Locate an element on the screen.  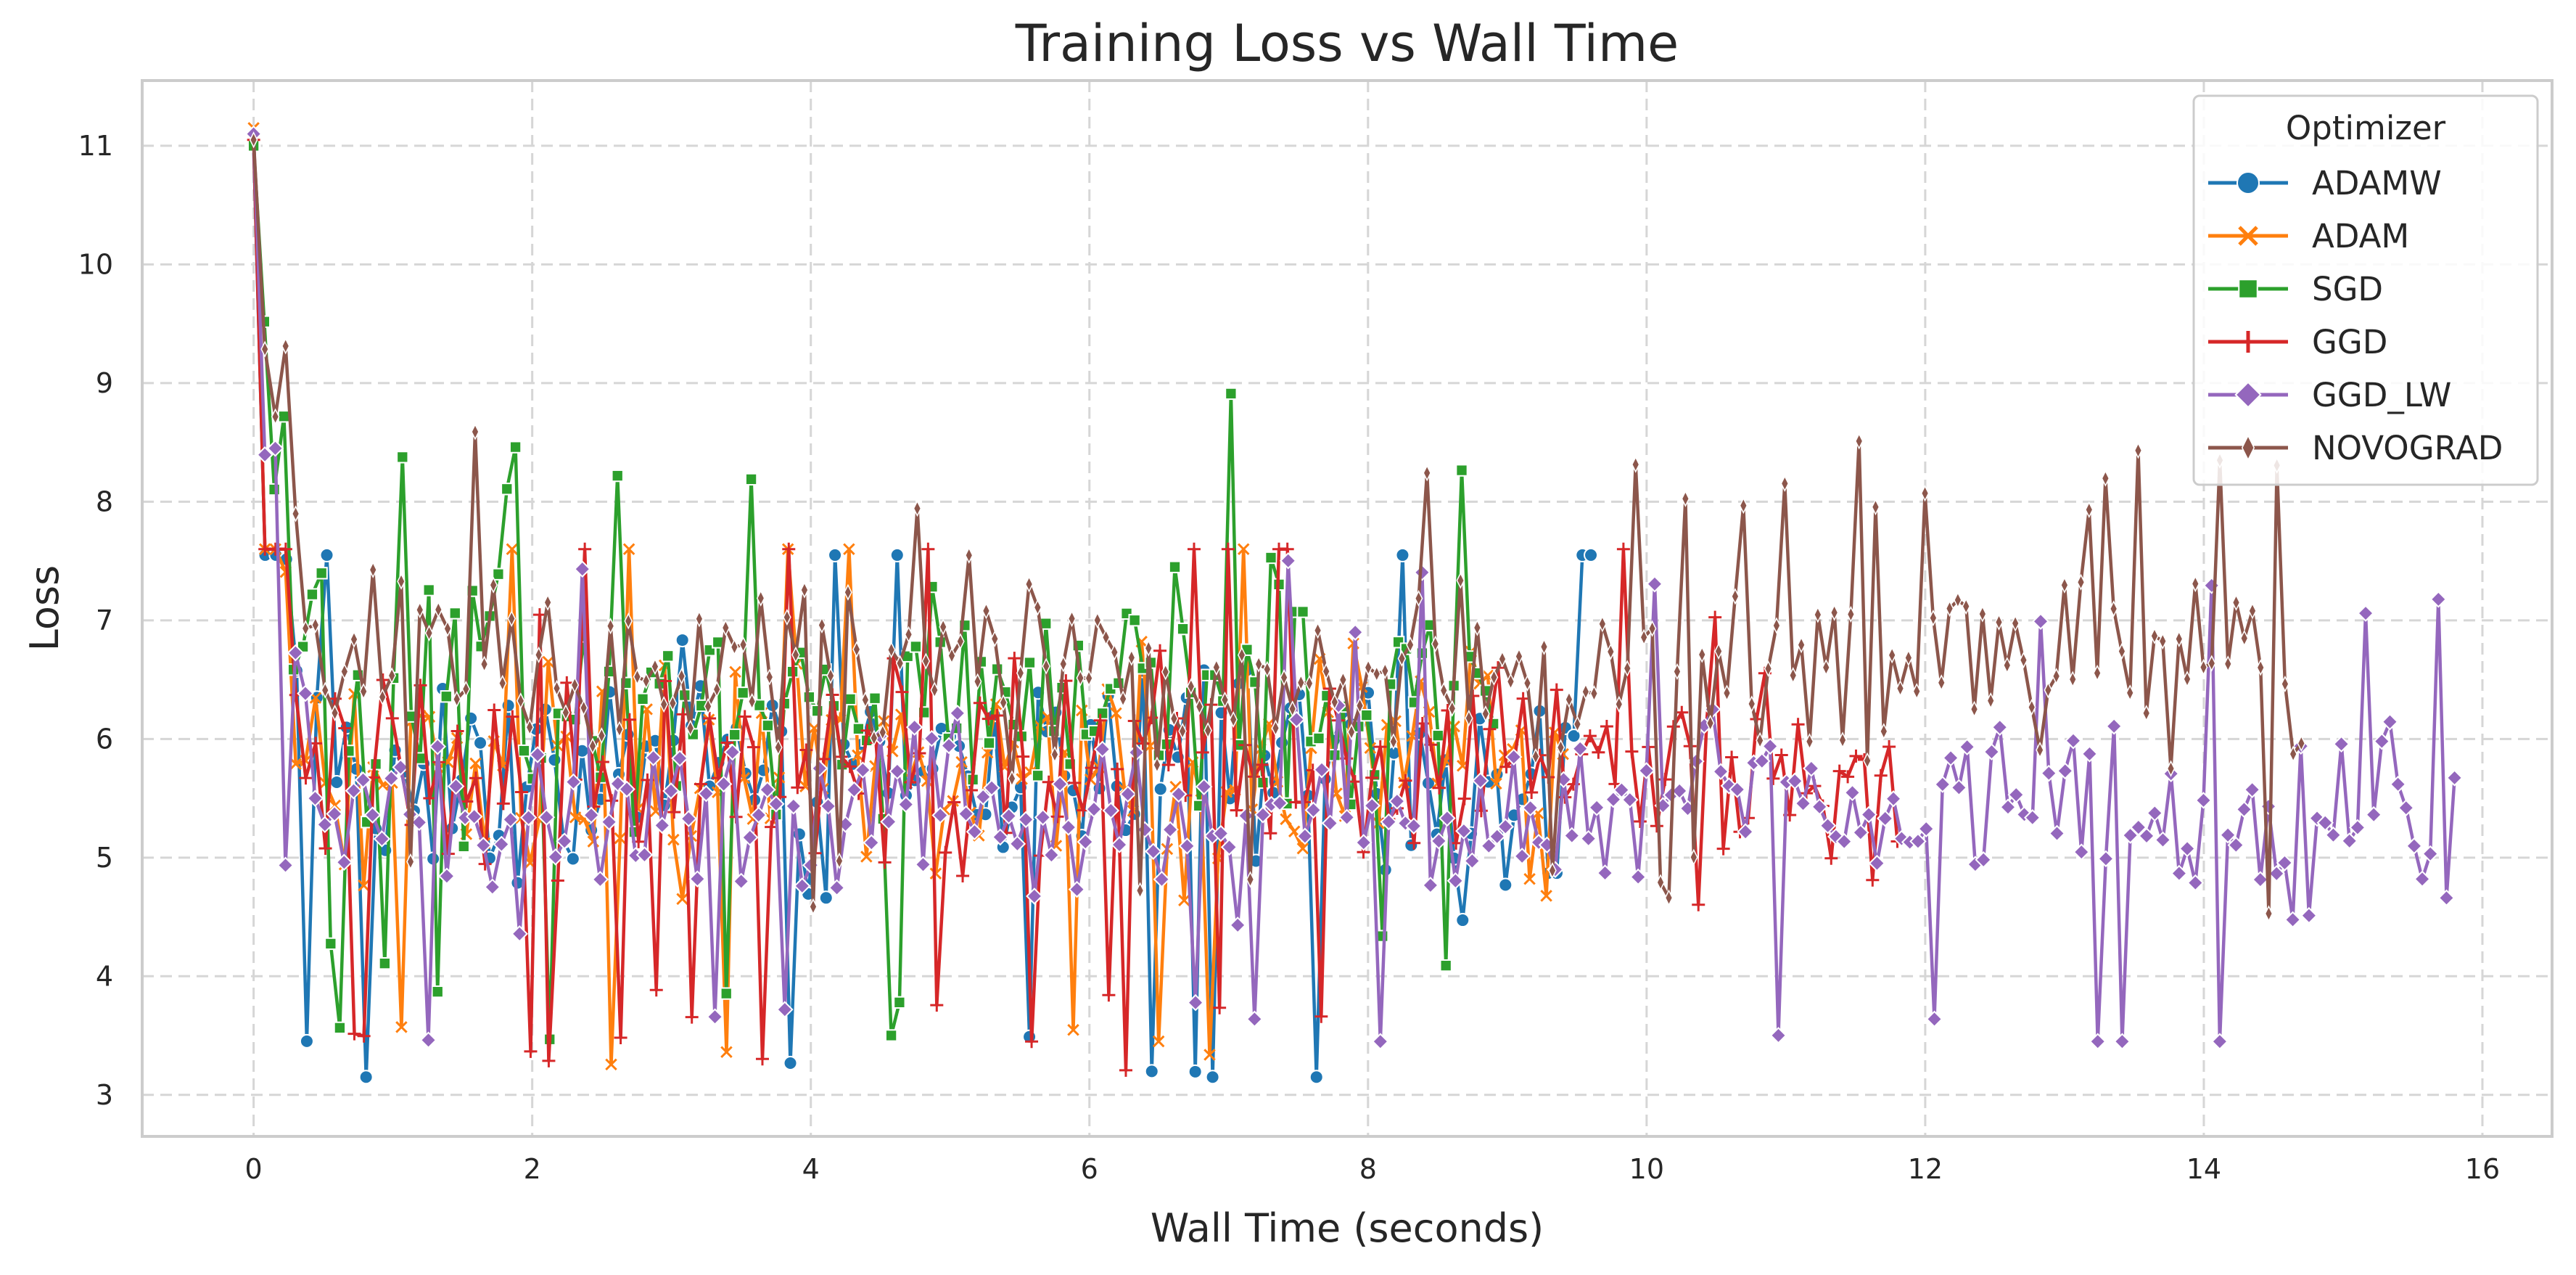
x-tick-label: 16 is located at coordinates (2482, 1169).